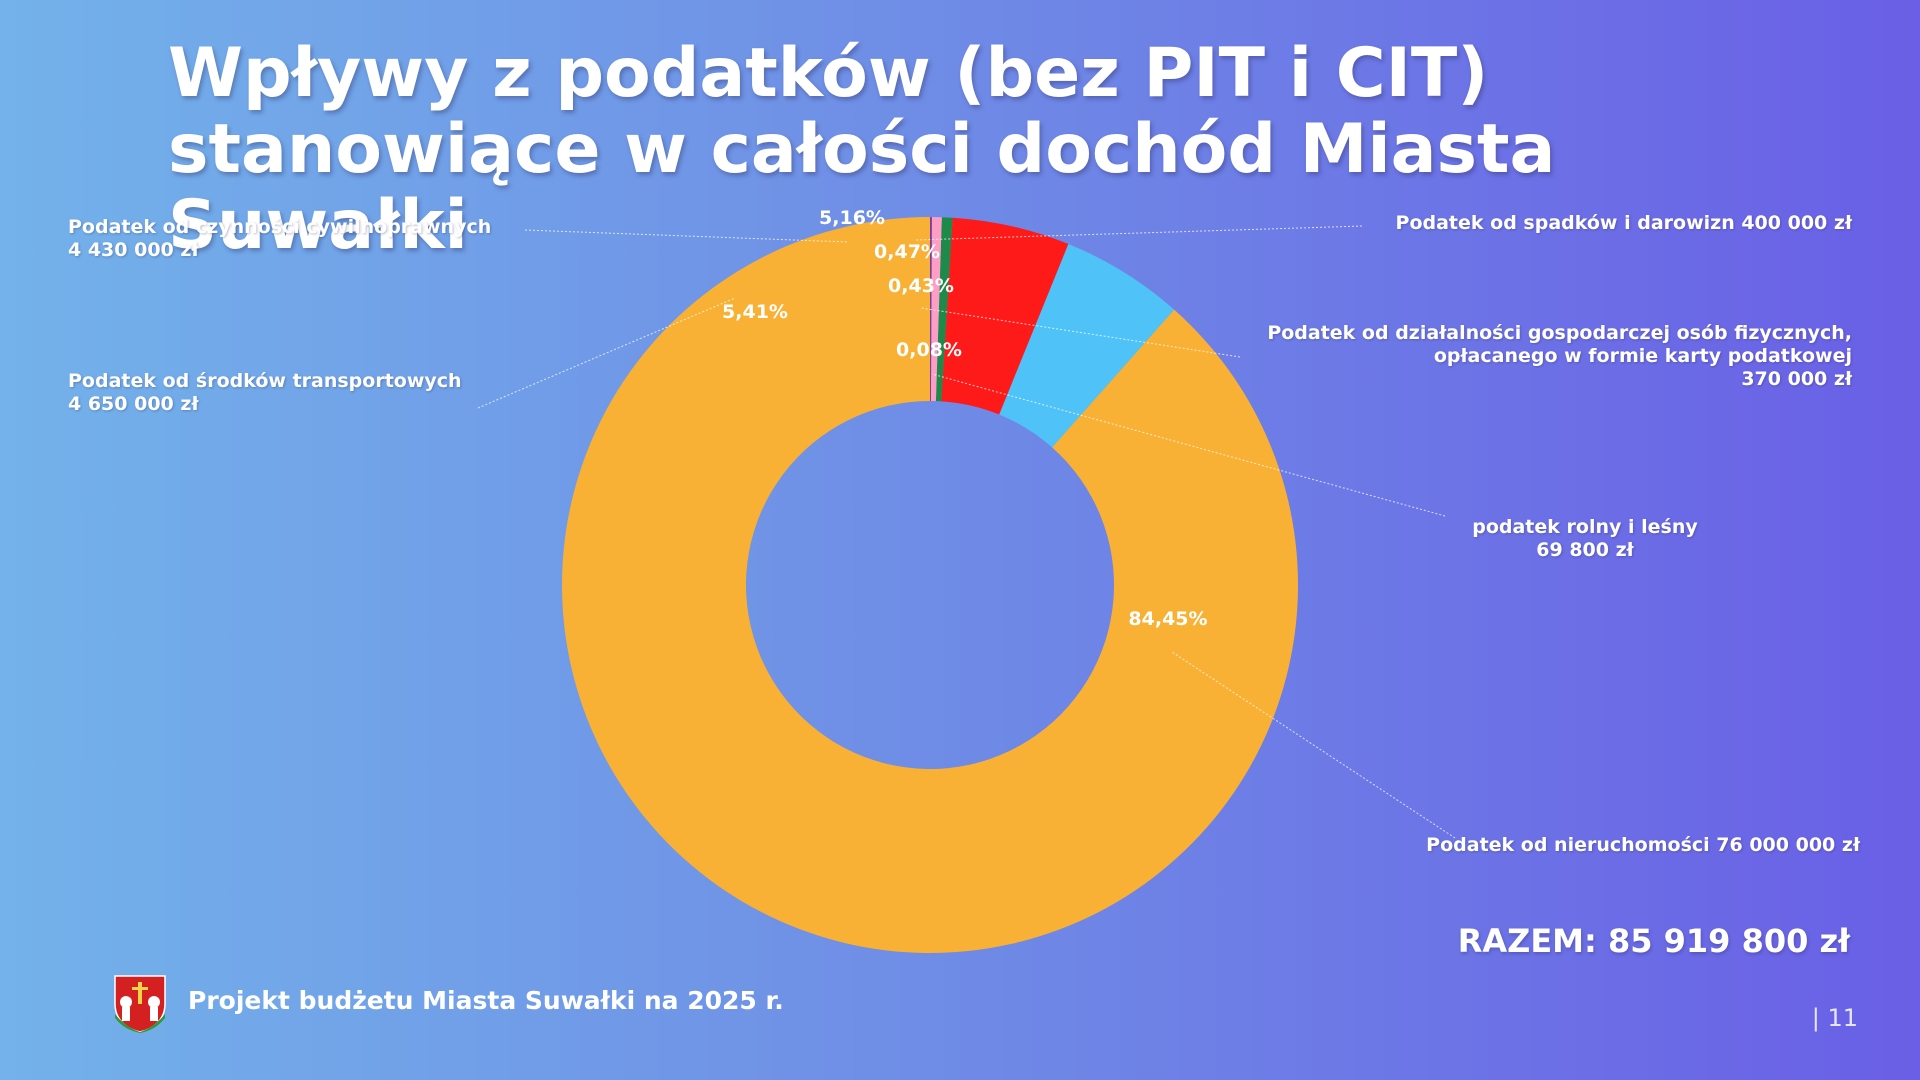  I want to click on label-spadki: Podatek od spadków i darowizn 400 000 zł, so click(1624, 223).